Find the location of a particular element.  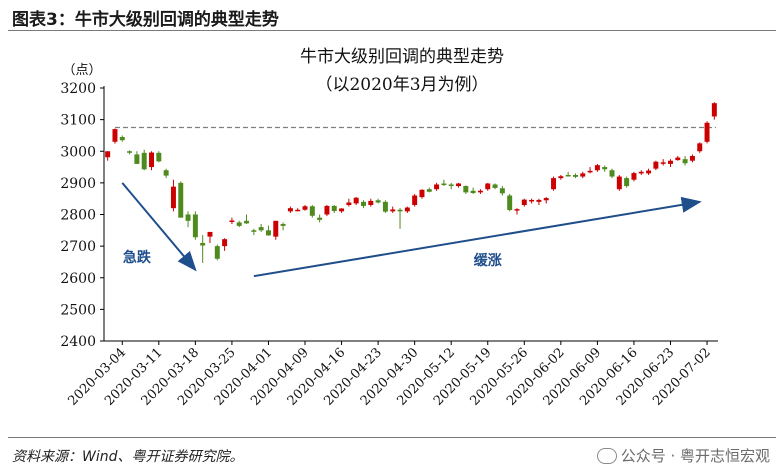

figure-footer: 资料来源：Wind、粤开证券研究院。 公众号 · 粤开志恒宏观 is located at coordinates (392, 455).